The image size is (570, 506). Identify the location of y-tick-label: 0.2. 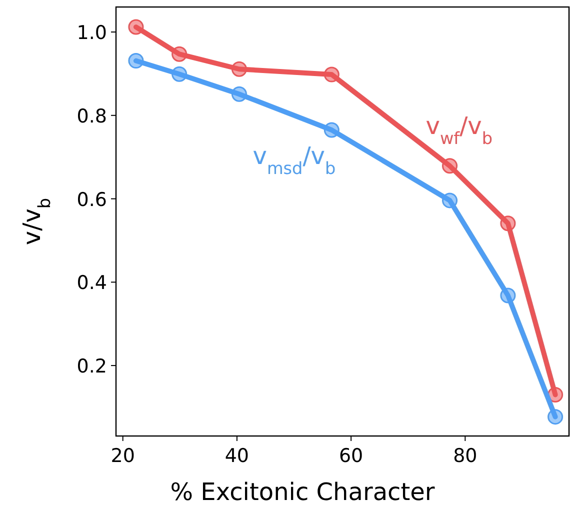
(91, 367).